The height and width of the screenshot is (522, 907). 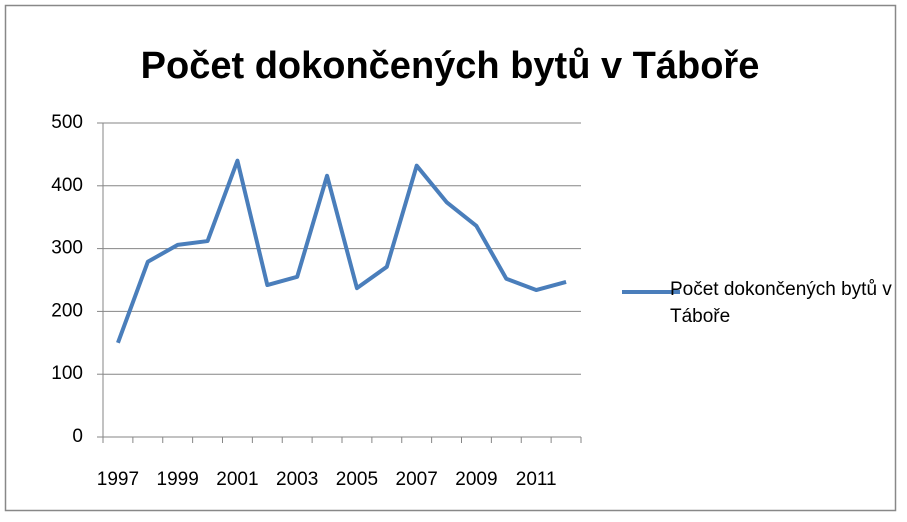 What do you see at coordinates (67, 248) in the screenshot?
I see `y-tick-label: 300` at bounding box center [67, 248].